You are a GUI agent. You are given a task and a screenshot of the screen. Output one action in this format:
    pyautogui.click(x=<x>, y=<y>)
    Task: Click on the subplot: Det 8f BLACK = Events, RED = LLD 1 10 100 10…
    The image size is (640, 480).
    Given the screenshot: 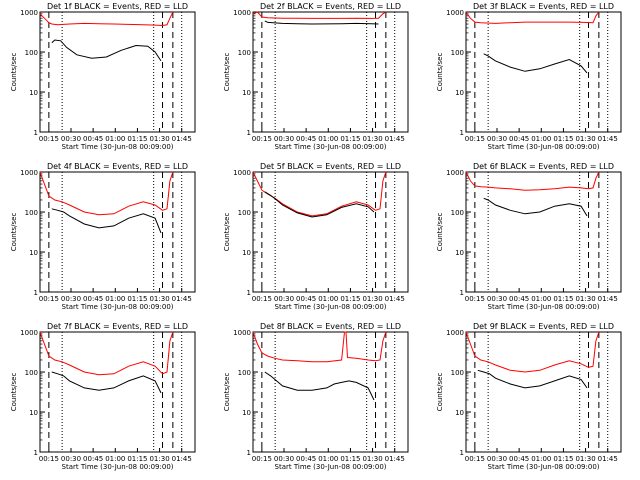 What is the action you would take?
    pyautogui.click(x=316, y=396)
    